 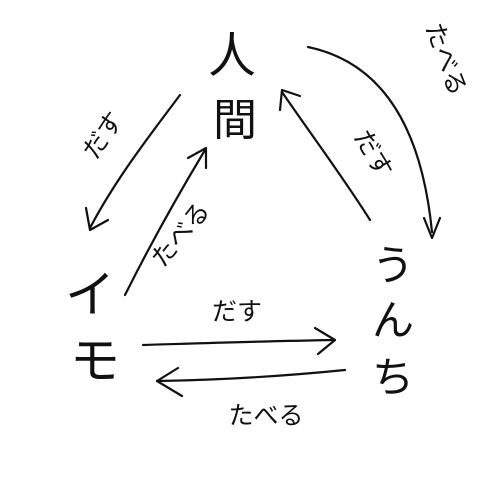 I want to click on edge-potato-to-poop: だす, so click(x=239, y=326).